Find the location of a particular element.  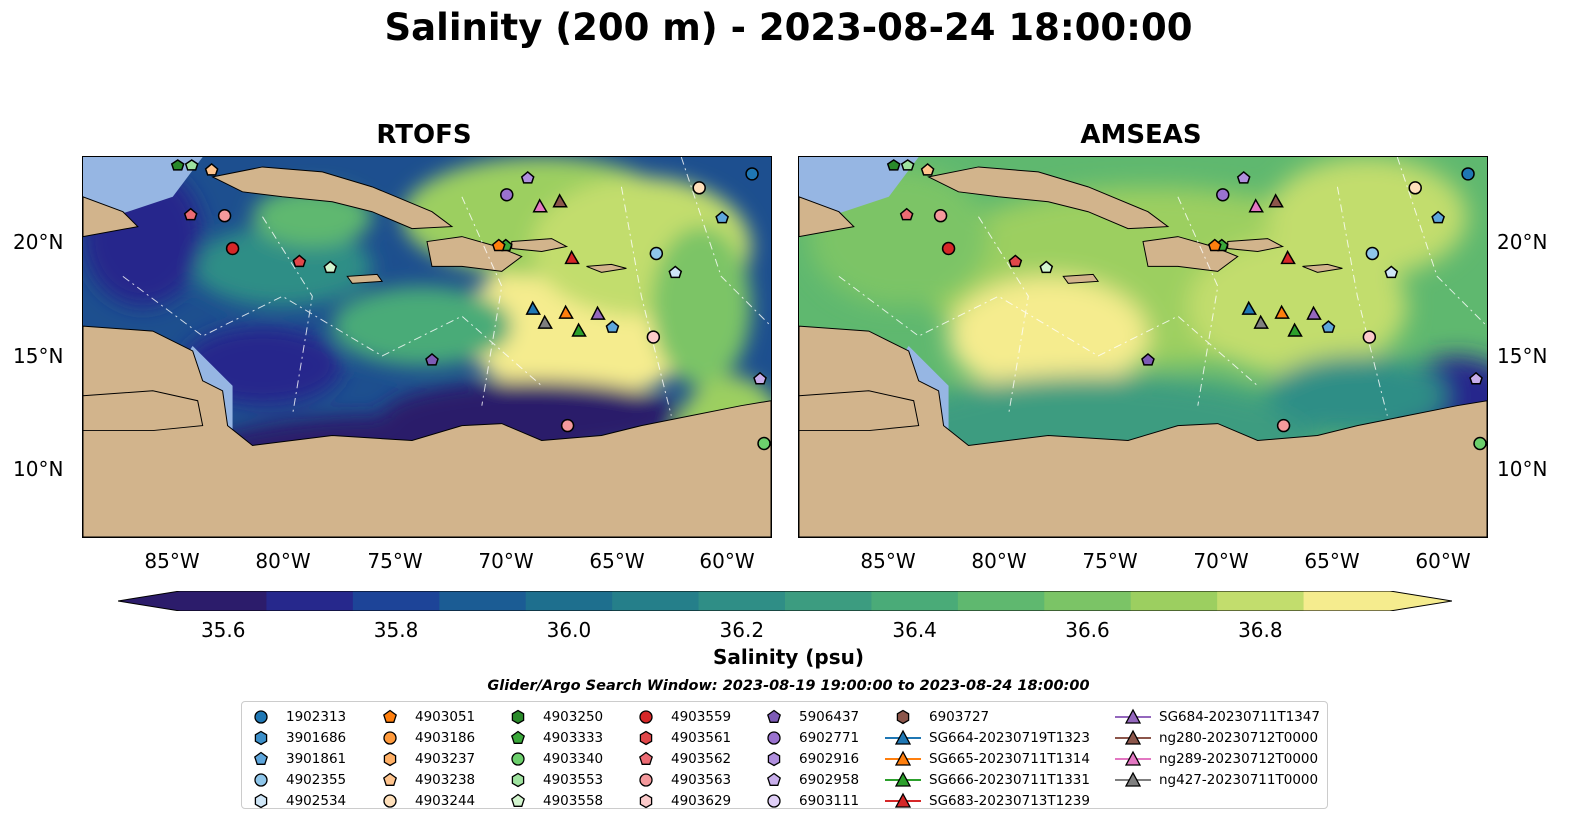

legend-item: 6902771 is located at coordinates (811, 737).